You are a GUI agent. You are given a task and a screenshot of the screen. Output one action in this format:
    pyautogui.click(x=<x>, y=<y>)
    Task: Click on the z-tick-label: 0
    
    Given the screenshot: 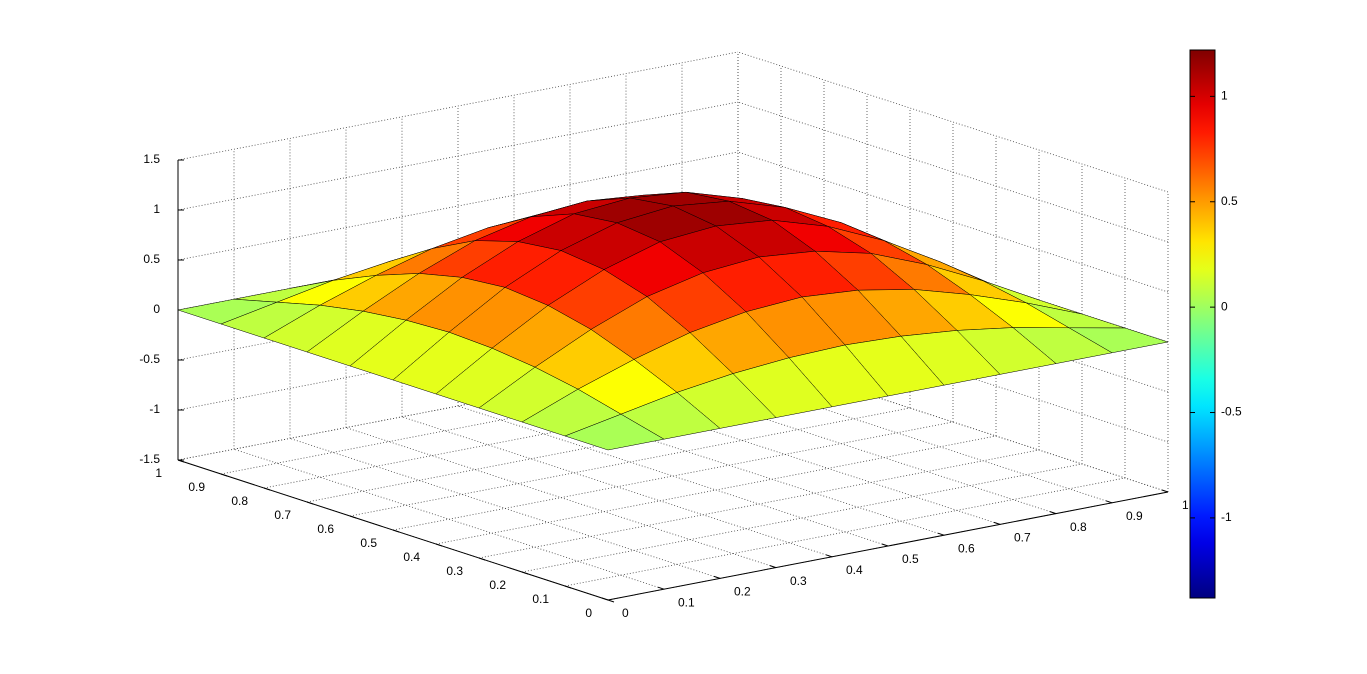 What is the action you would take?
    pyautogui.click(x=156, y=309)
    